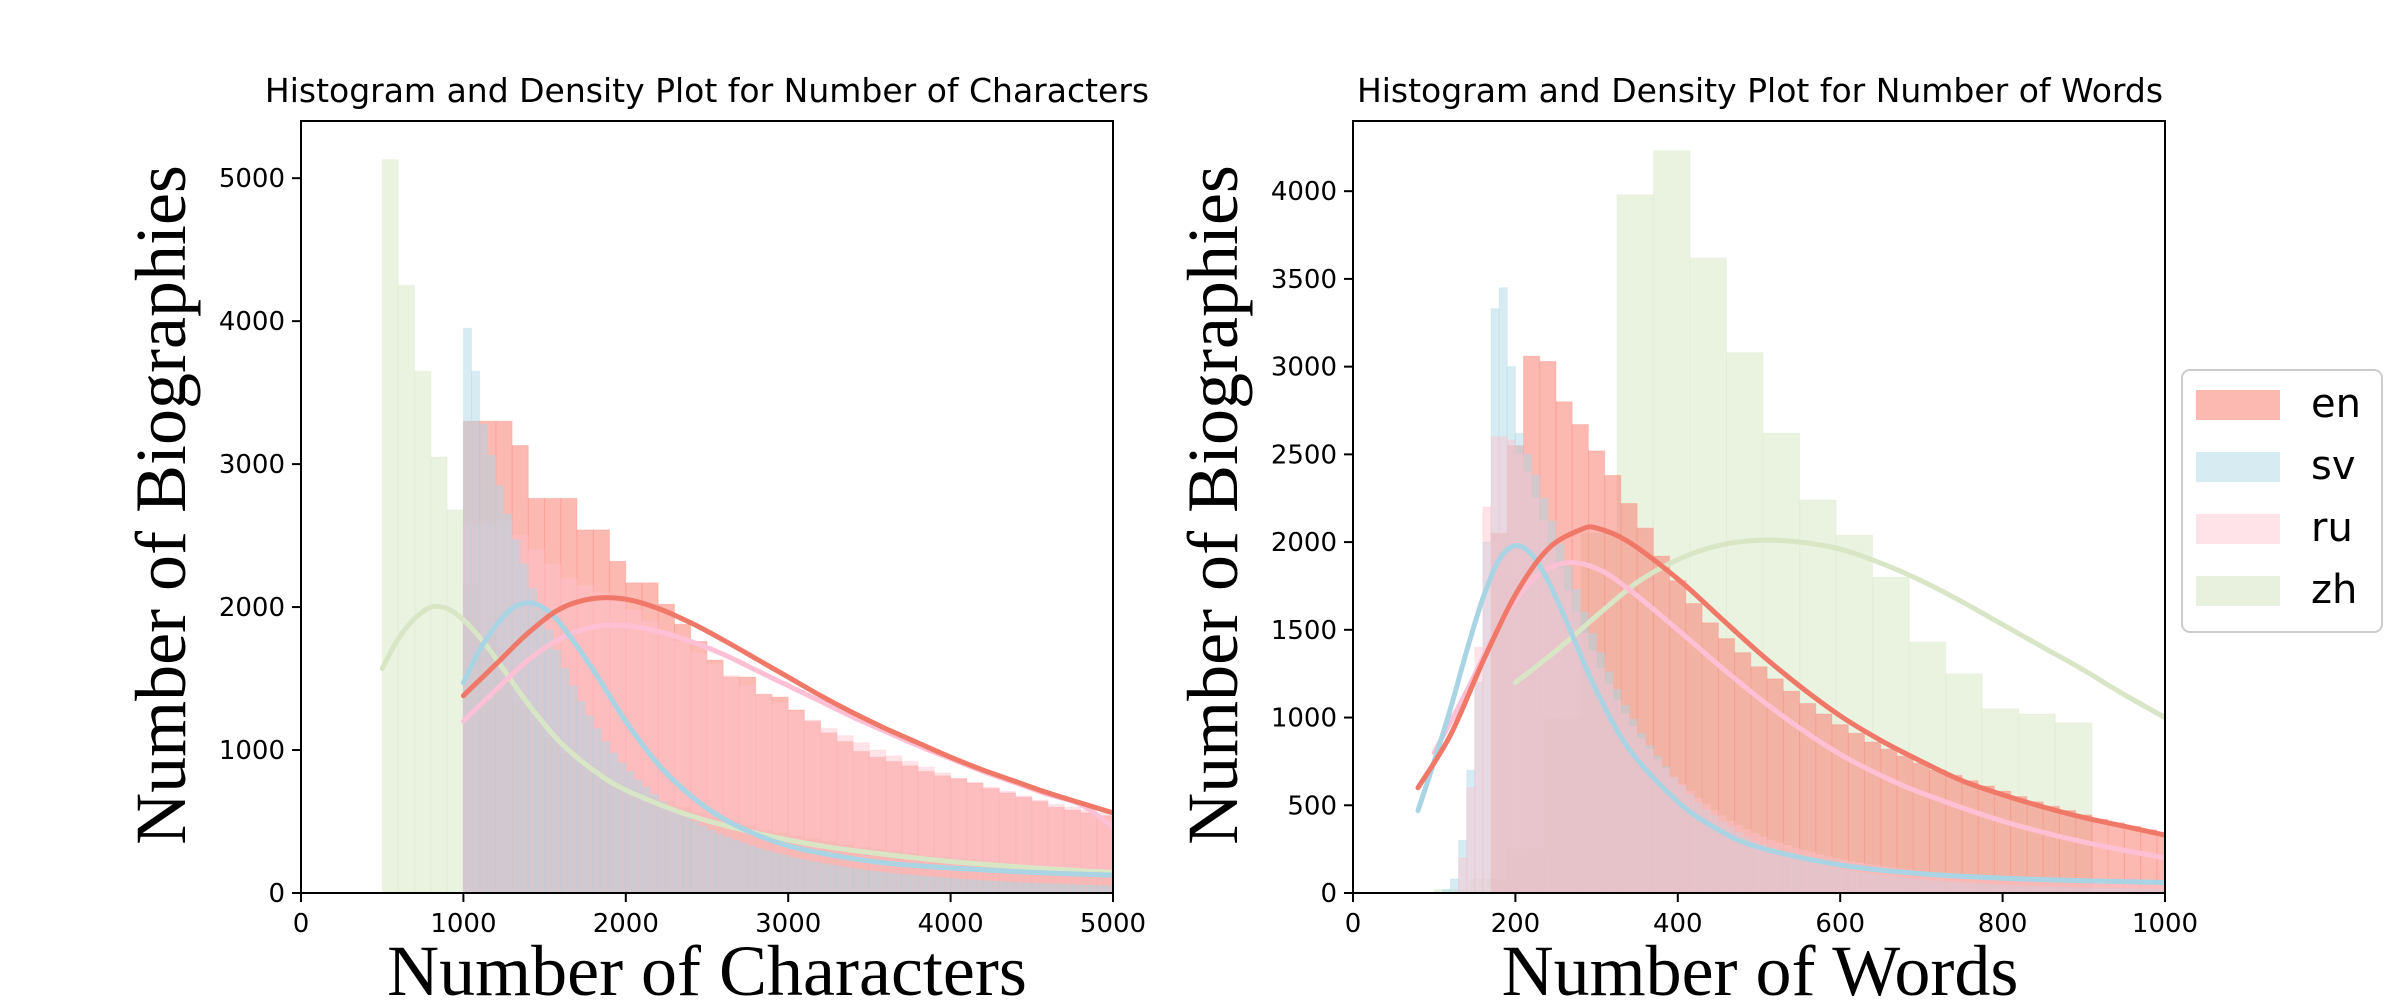 This screenshot has width=2400, height=1000. I want to click on legend: en sv ru zh, so click(2282, 501).